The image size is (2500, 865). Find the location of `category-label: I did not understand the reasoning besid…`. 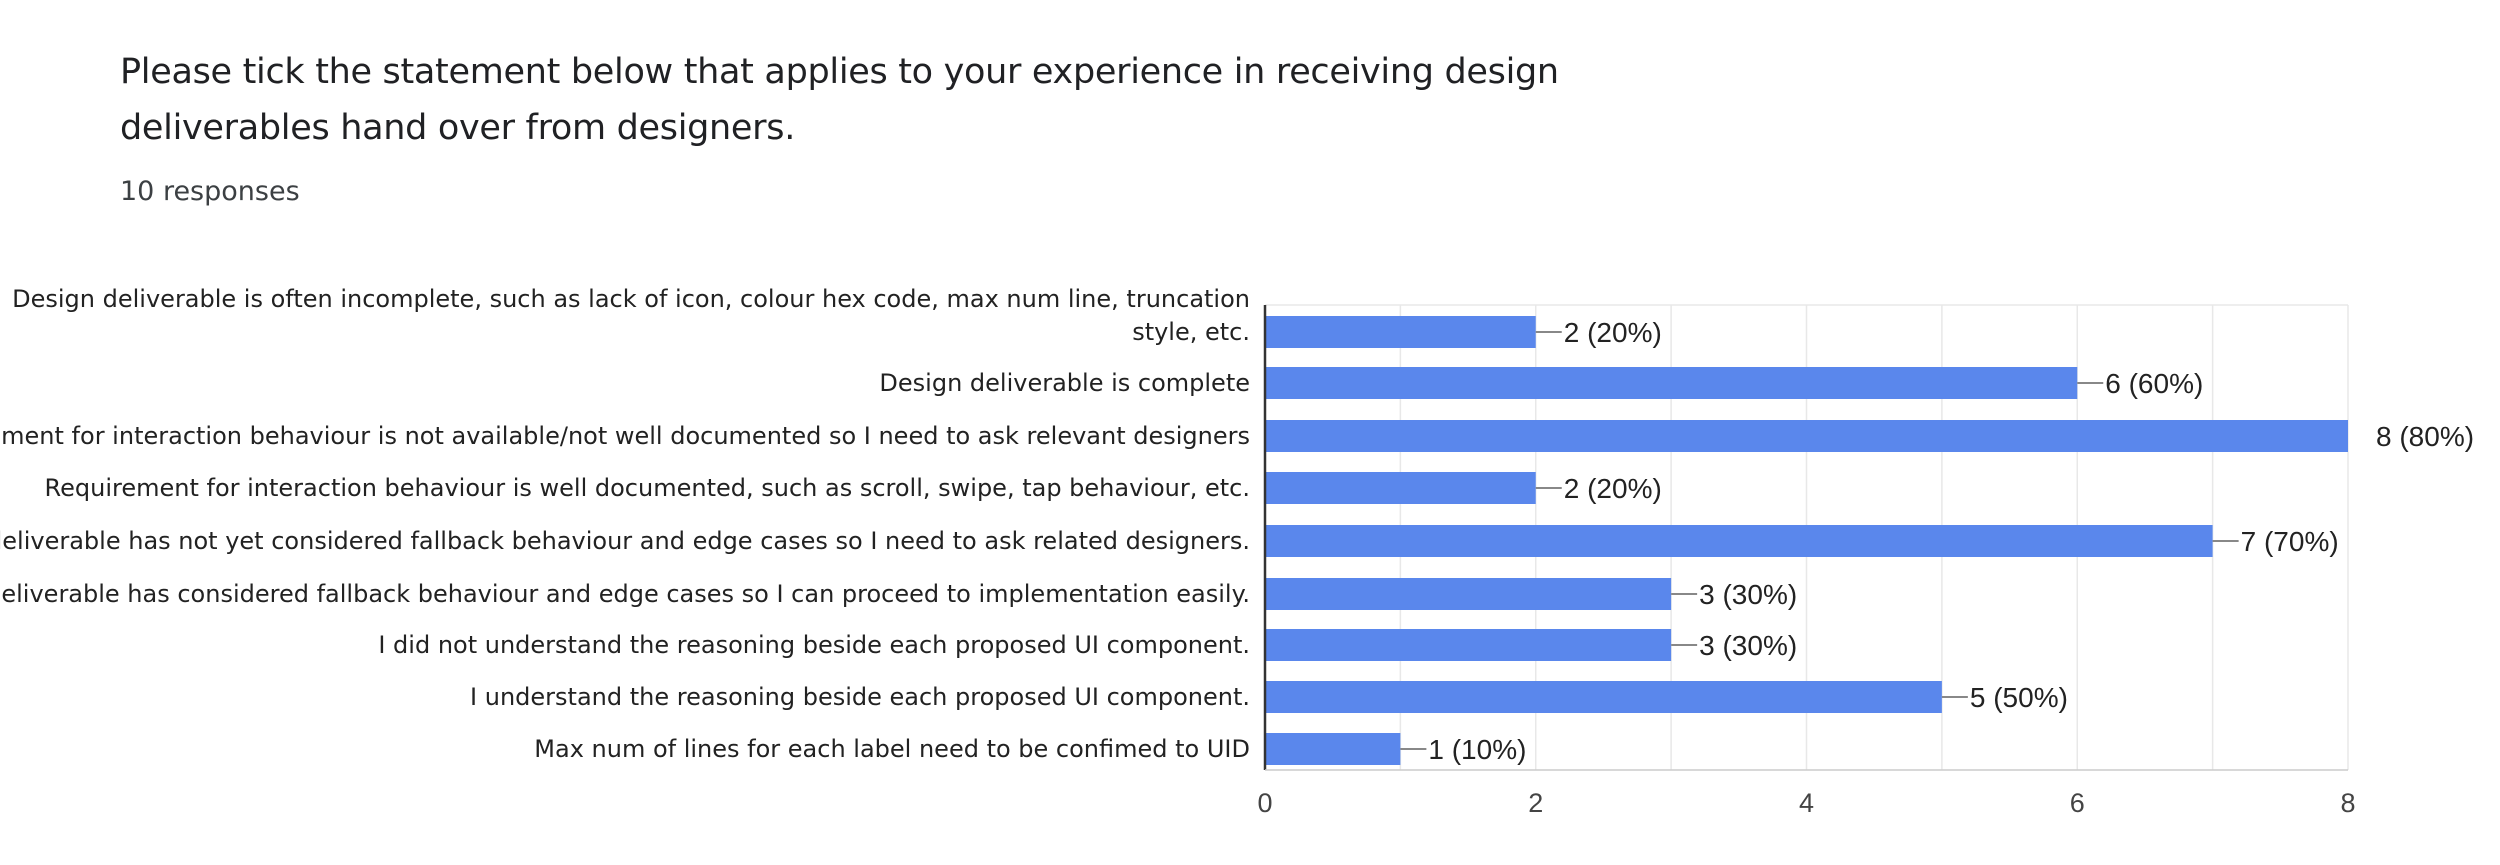

category-label: I did not understand the reasoning besid… is located at coordinates (814, 645).